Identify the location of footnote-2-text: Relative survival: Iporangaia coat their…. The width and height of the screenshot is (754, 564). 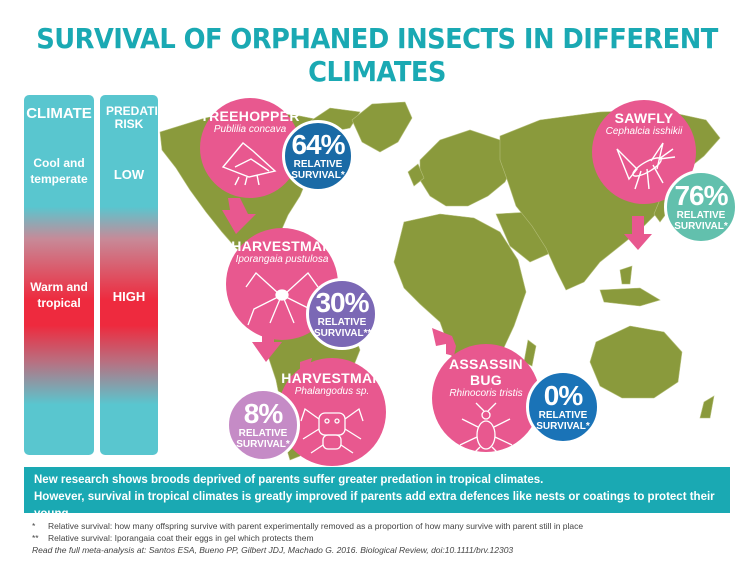
(181, 538).